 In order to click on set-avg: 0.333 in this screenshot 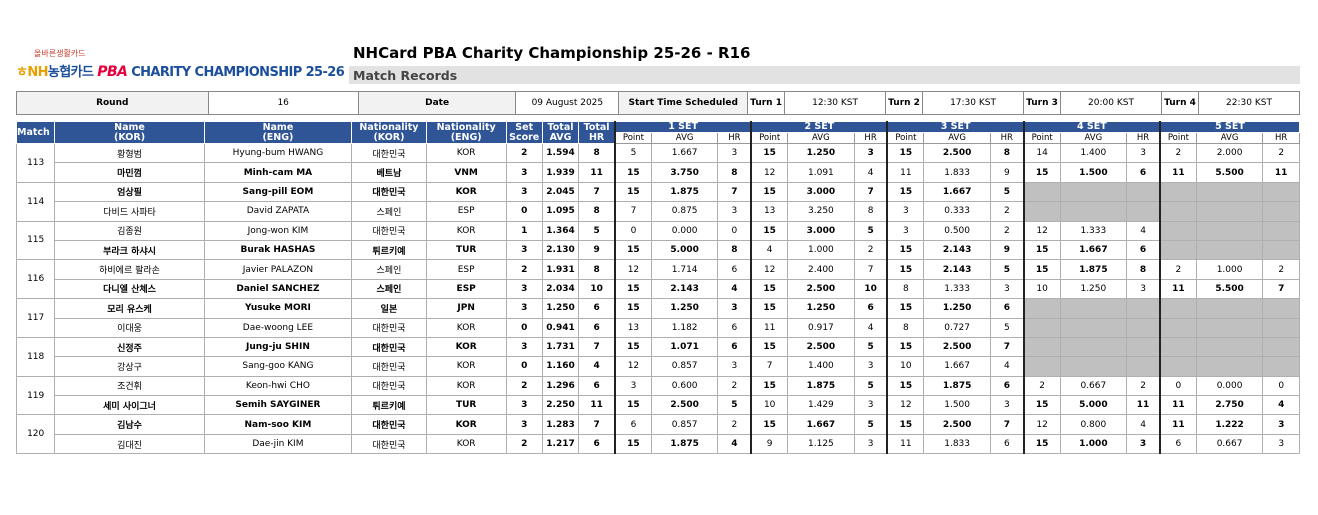, I will do `click(957, 211)`.